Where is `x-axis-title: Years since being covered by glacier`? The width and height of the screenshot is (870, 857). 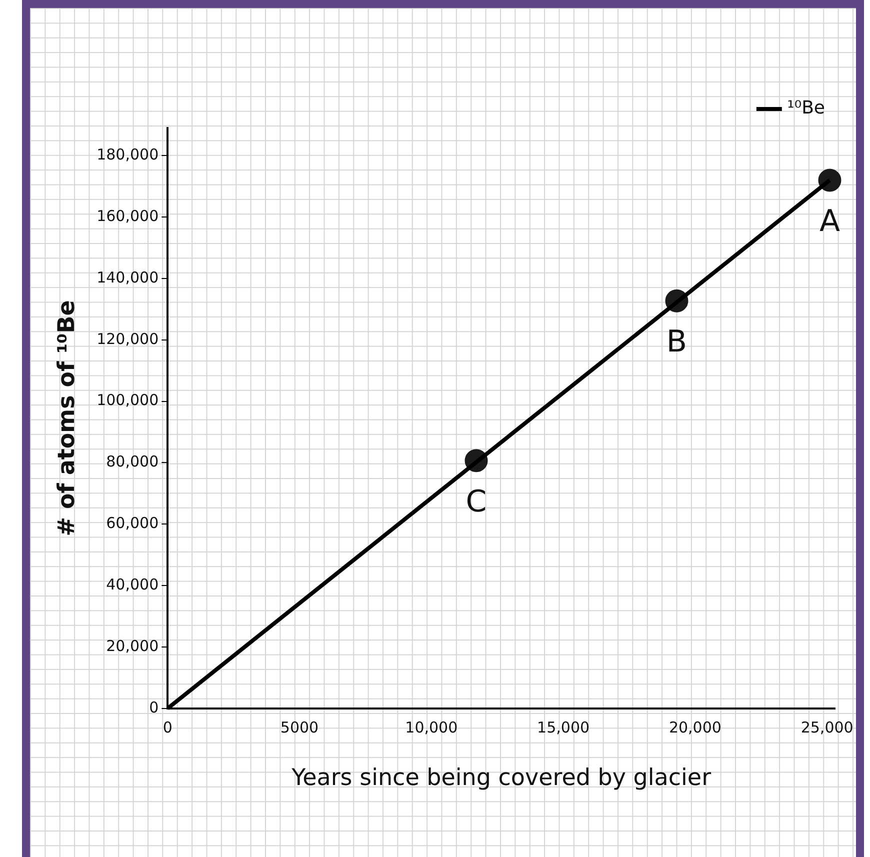 x-axis-title: Years since being covered by glacier is located at coordinates (501, 778).